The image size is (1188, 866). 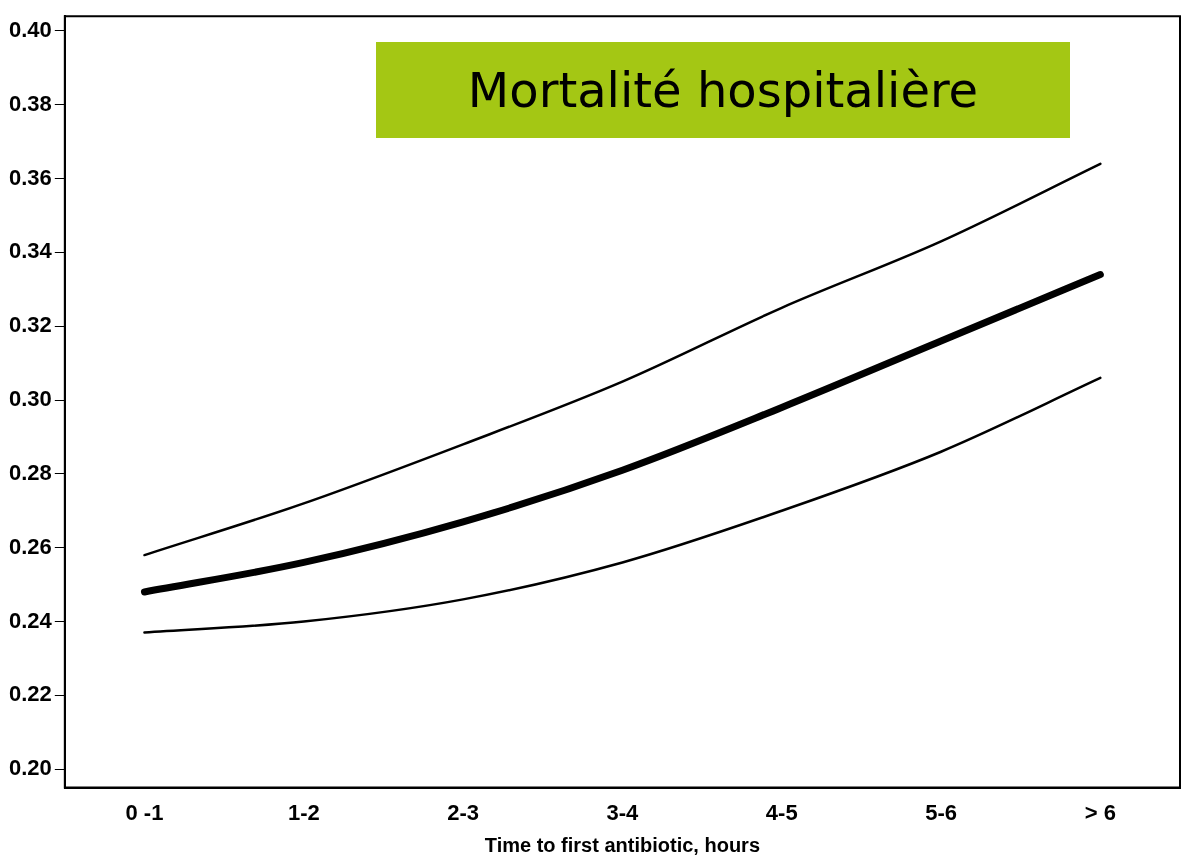 What do you see at coordinates (30, 768) in the screenshot?
I see `y-tick-label: 0.20` at bounding box center [30, 768].